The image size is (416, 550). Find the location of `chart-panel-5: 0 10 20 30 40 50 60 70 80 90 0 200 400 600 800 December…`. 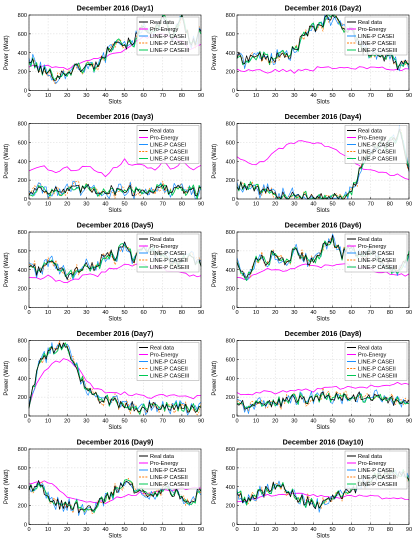

chart-panel-5: 0 10 20 30 40 50 60 70 80 90 0 200 400 600 800 December… is located at coordinates (104, 272).